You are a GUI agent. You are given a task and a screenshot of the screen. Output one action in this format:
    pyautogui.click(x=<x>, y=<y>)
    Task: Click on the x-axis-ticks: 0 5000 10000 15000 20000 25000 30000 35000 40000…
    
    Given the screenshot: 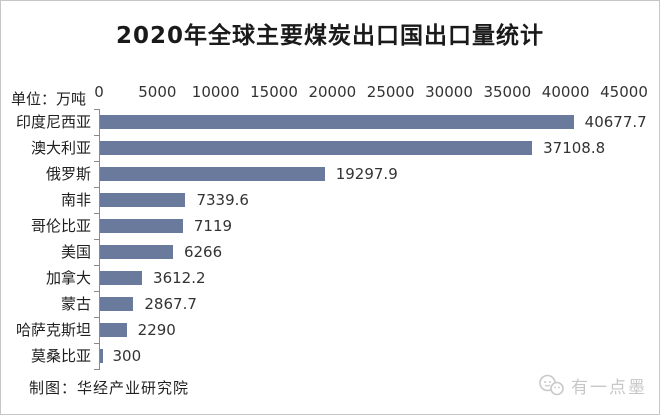 What is the action you would take?
    pyautogui.click(x=371, y=93)
    